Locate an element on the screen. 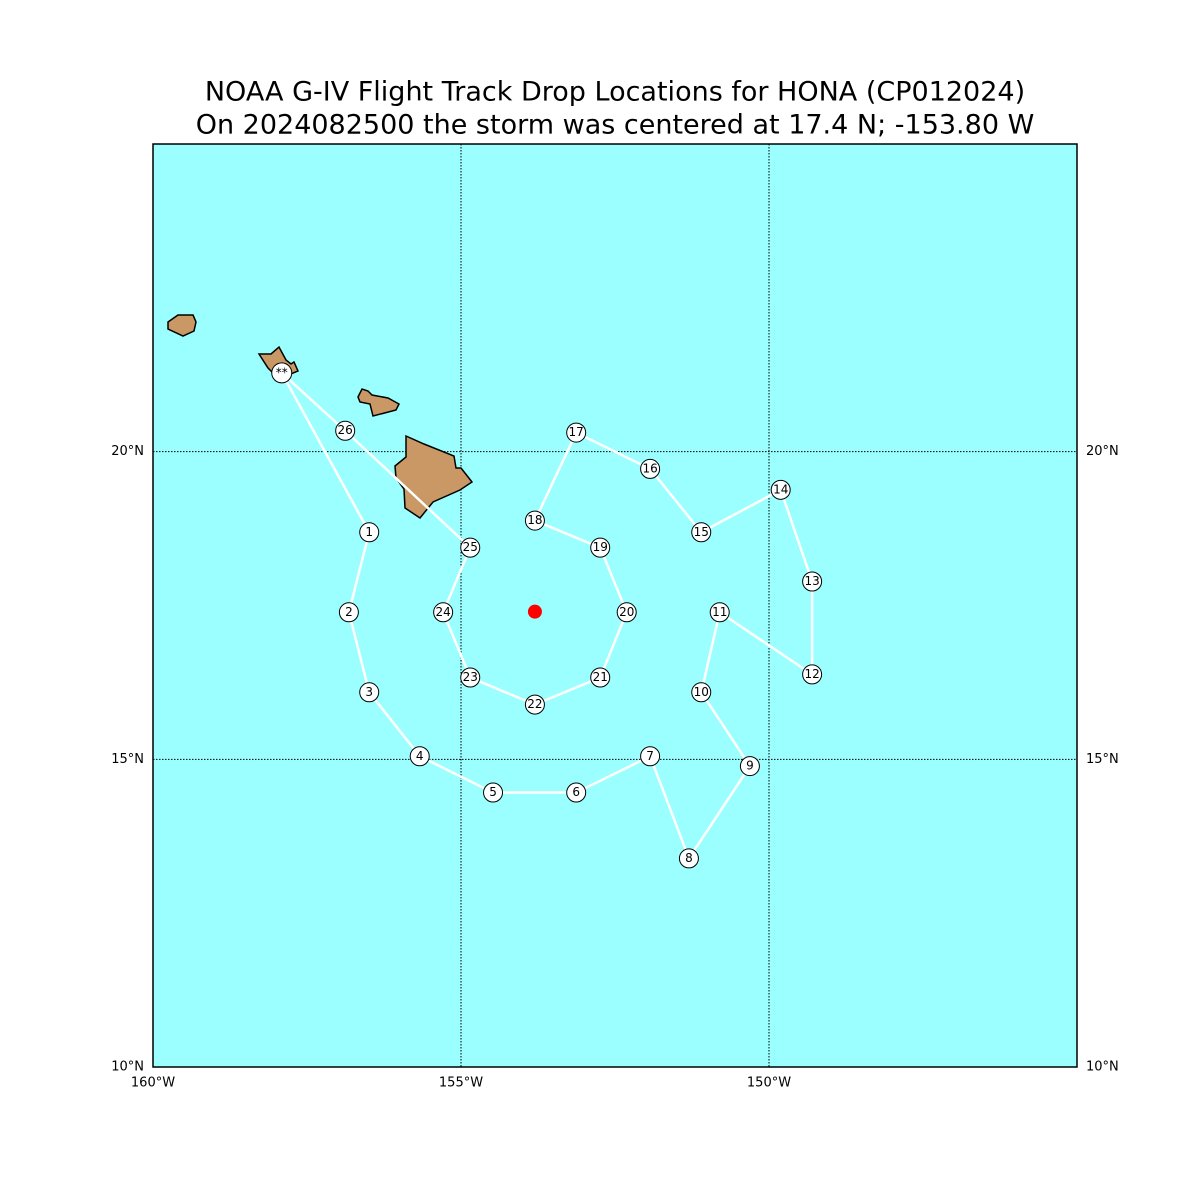 This screenshot has height=1200, width=1200. drop-label: 14 is located at coordinates (780, 489).